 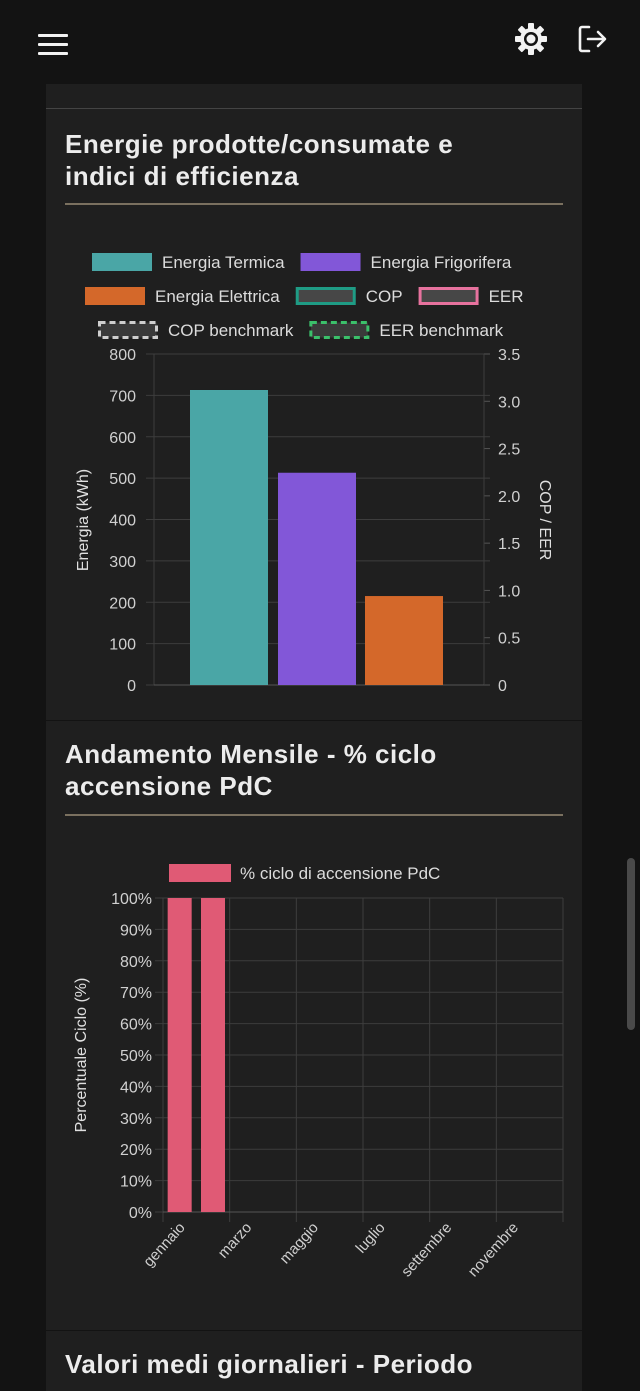 What do you see at coordinates (131, 899) in the screenshot?
I see `y-tick-label: 100%` at bounding box center [131, 899].